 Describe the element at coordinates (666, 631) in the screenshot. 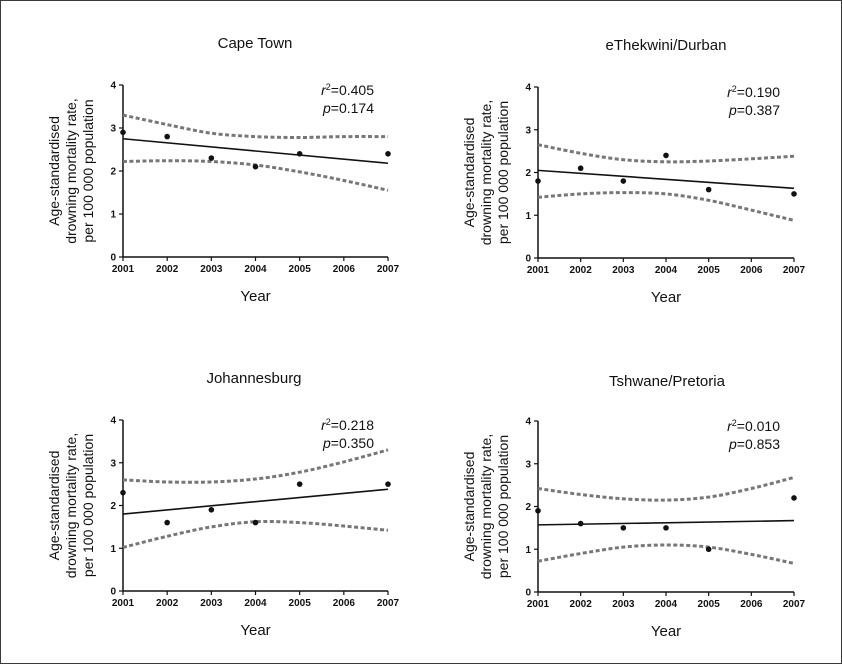

I see `x-axis-label: Year` at that location.